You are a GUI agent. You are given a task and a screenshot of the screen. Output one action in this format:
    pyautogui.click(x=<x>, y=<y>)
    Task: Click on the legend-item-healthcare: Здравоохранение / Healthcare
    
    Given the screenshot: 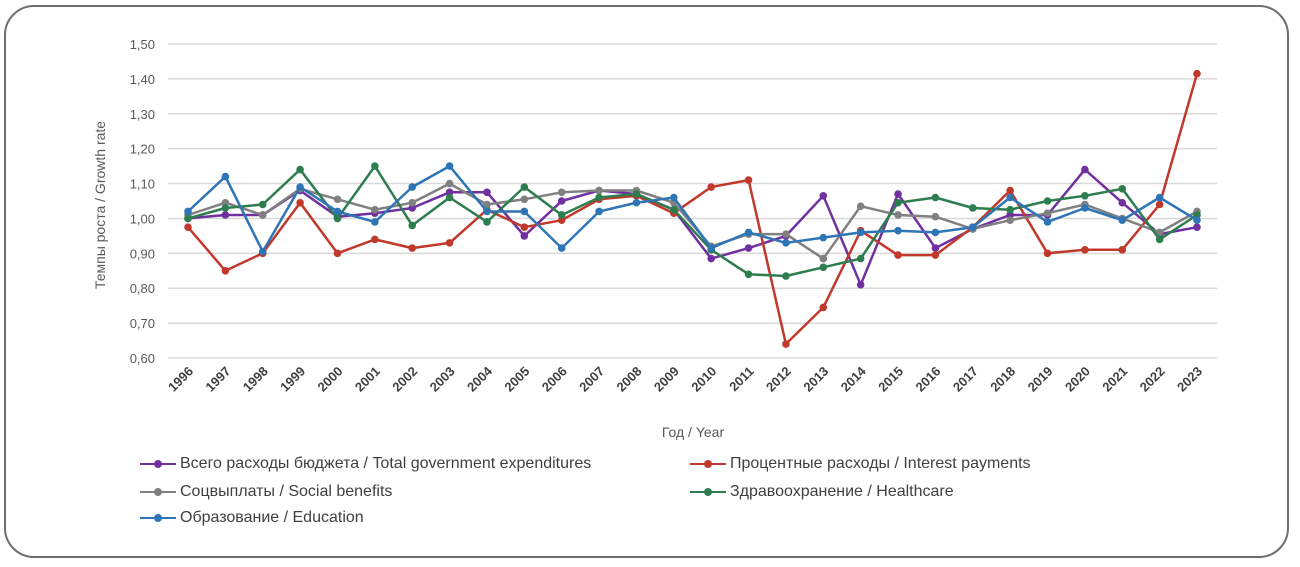 What is the action you would take?
    pyautogui.click(x=822, y=492)
    